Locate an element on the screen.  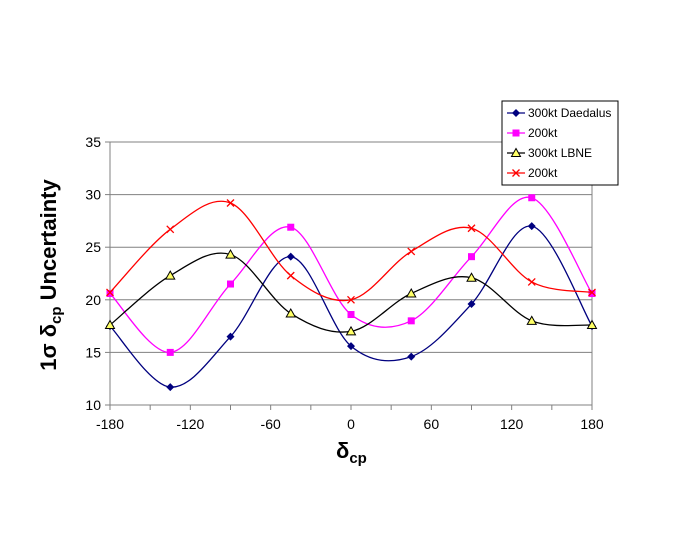
x-axis-label-sub: cp is located at coordinates (358, 458).